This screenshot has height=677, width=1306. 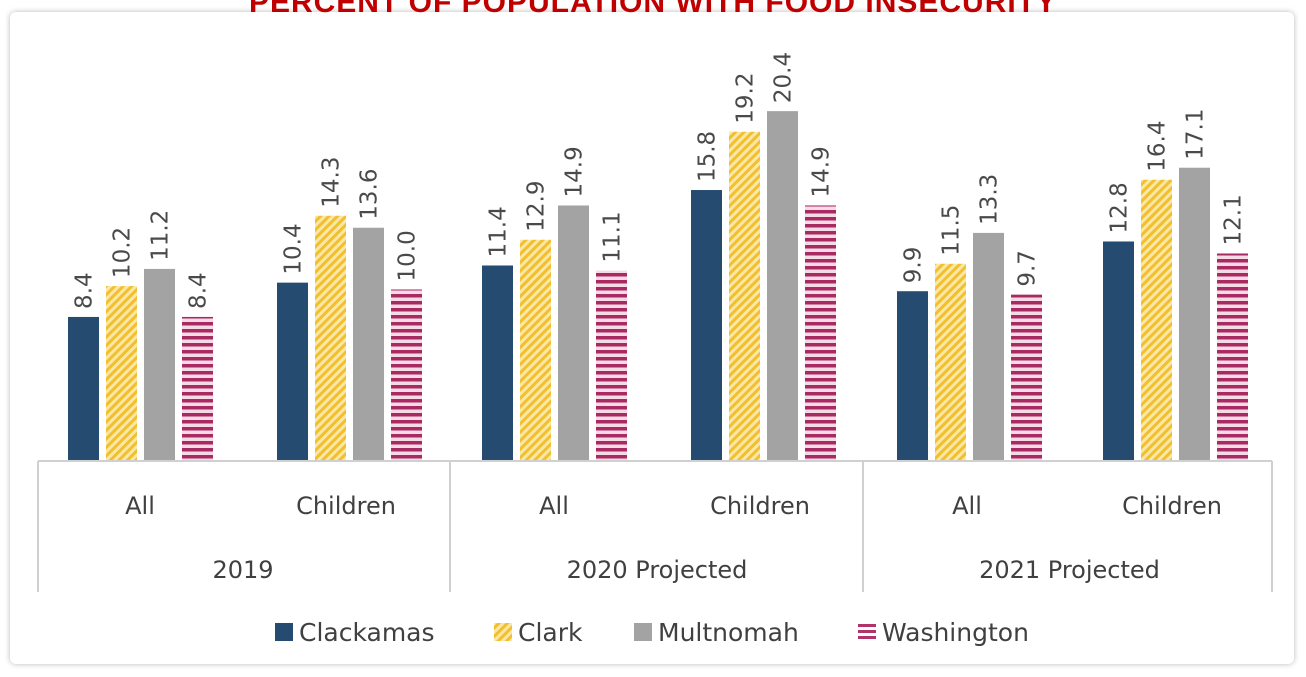 What do you see at coordinates (85, 290) in the screenshot?
I see `value-label-clackamas-0: 8.4` at bounding box center [85, 290].